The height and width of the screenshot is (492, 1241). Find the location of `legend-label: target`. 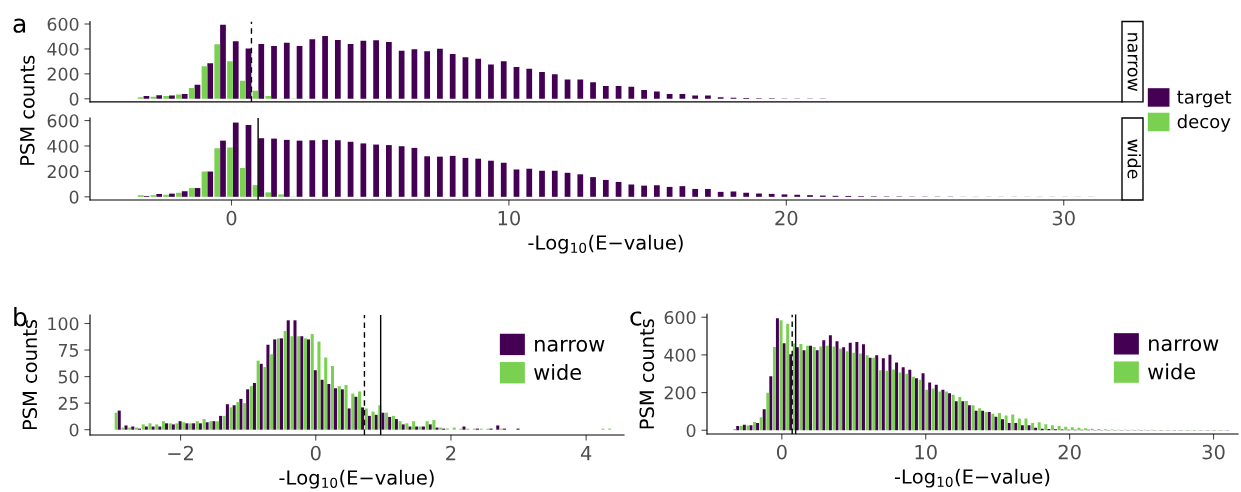

legend-label: target is located at coordinates (1204, 99).